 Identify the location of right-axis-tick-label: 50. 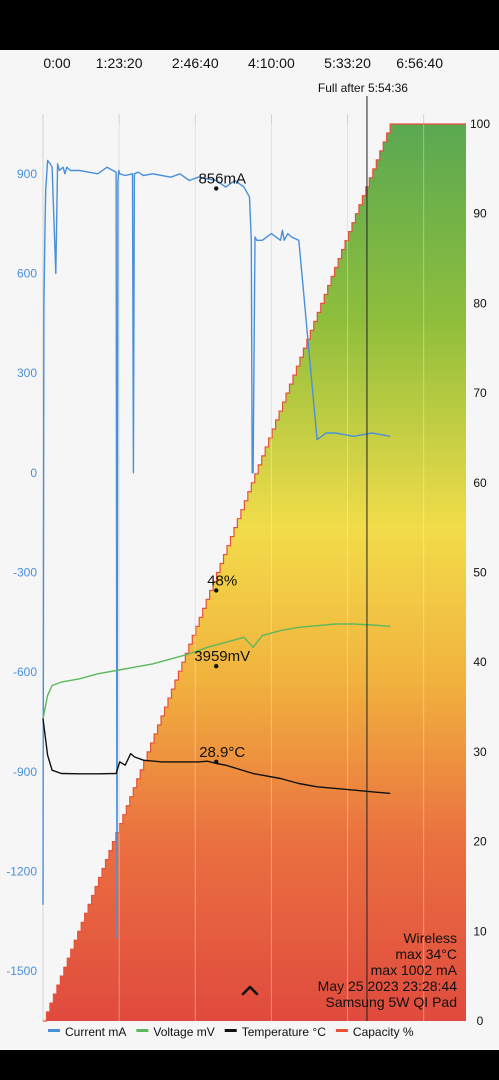
(480, 573).